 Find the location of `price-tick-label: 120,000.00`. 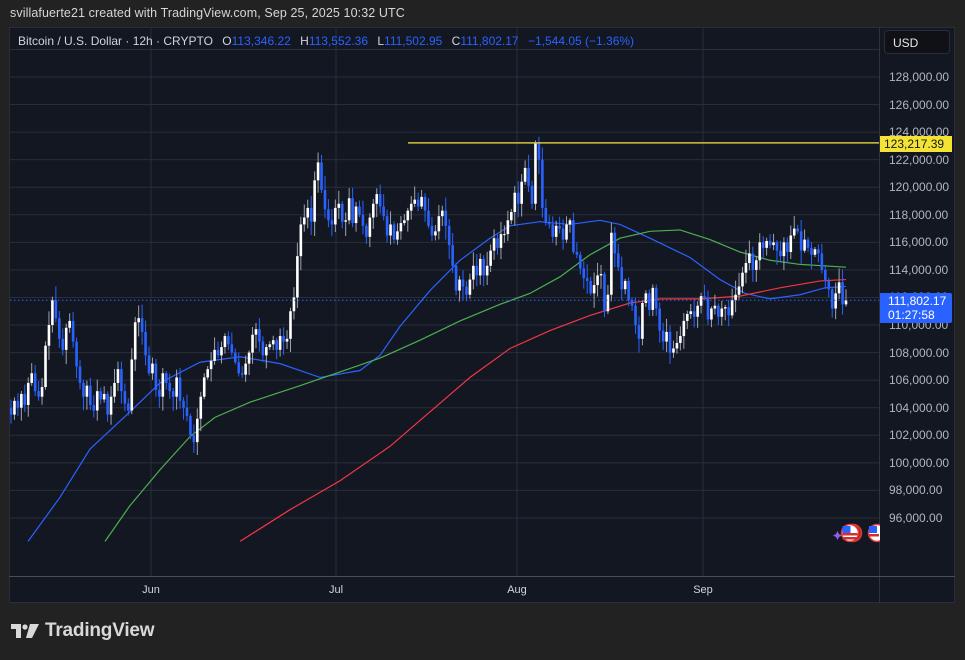

price-tick-label: 120,000.00 is located at coordinates (919, 187).